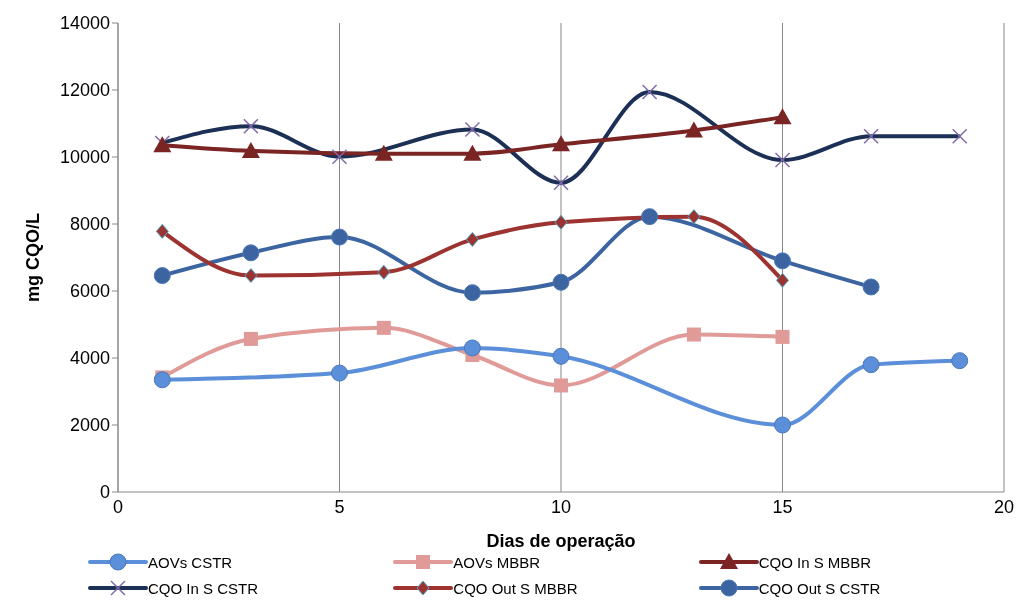 The height and width of the screenshot is (611, 1032). What do you see at coordinates (89, 358) in the screenshot?
I see `y-tick-label: 4000` at bounding box center [89, 358].